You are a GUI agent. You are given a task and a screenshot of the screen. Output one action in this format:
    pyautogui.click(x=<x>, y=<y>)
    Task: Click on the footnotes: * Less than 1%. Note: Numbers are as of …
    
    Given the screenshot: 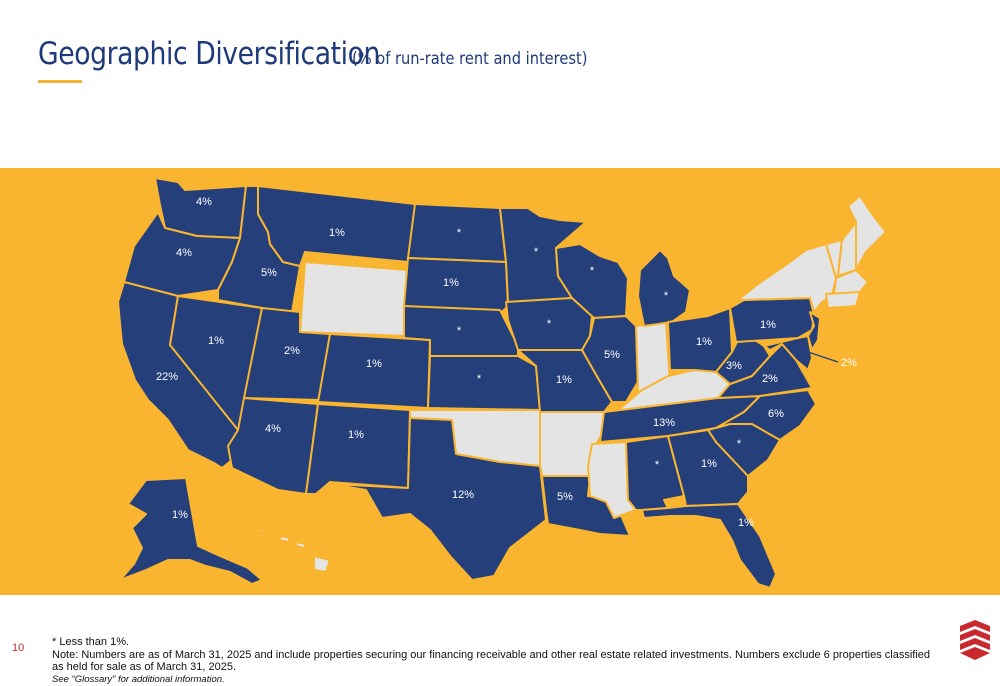 What is the action you would take?
    pyautogui.click(x=492, y=661)
    